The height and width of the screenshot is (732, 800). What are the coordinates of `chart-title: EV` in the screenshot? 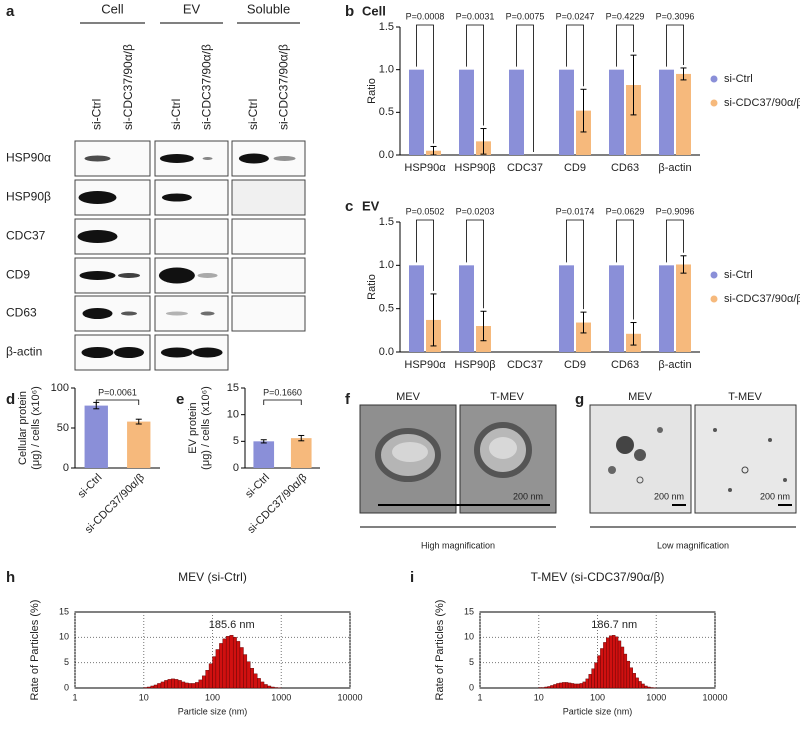 It's located at (371, 205).